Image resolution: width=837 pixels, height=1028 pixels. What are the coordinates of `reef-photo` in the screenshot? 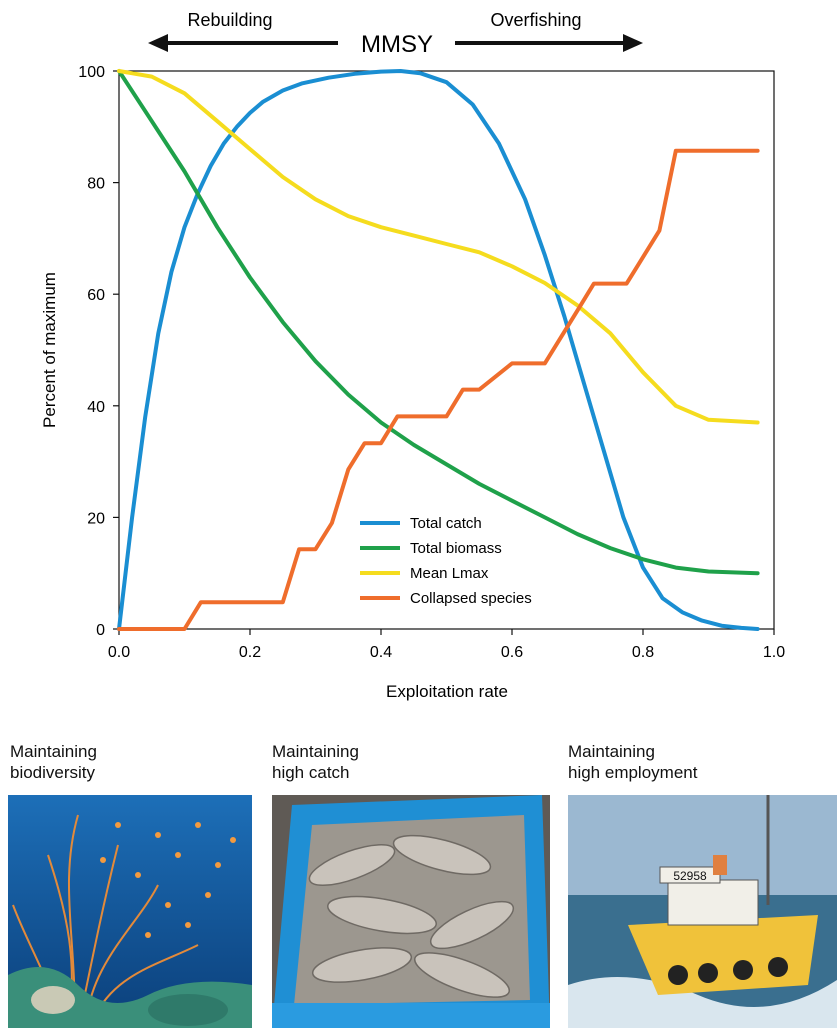 It's located at (130, 911).